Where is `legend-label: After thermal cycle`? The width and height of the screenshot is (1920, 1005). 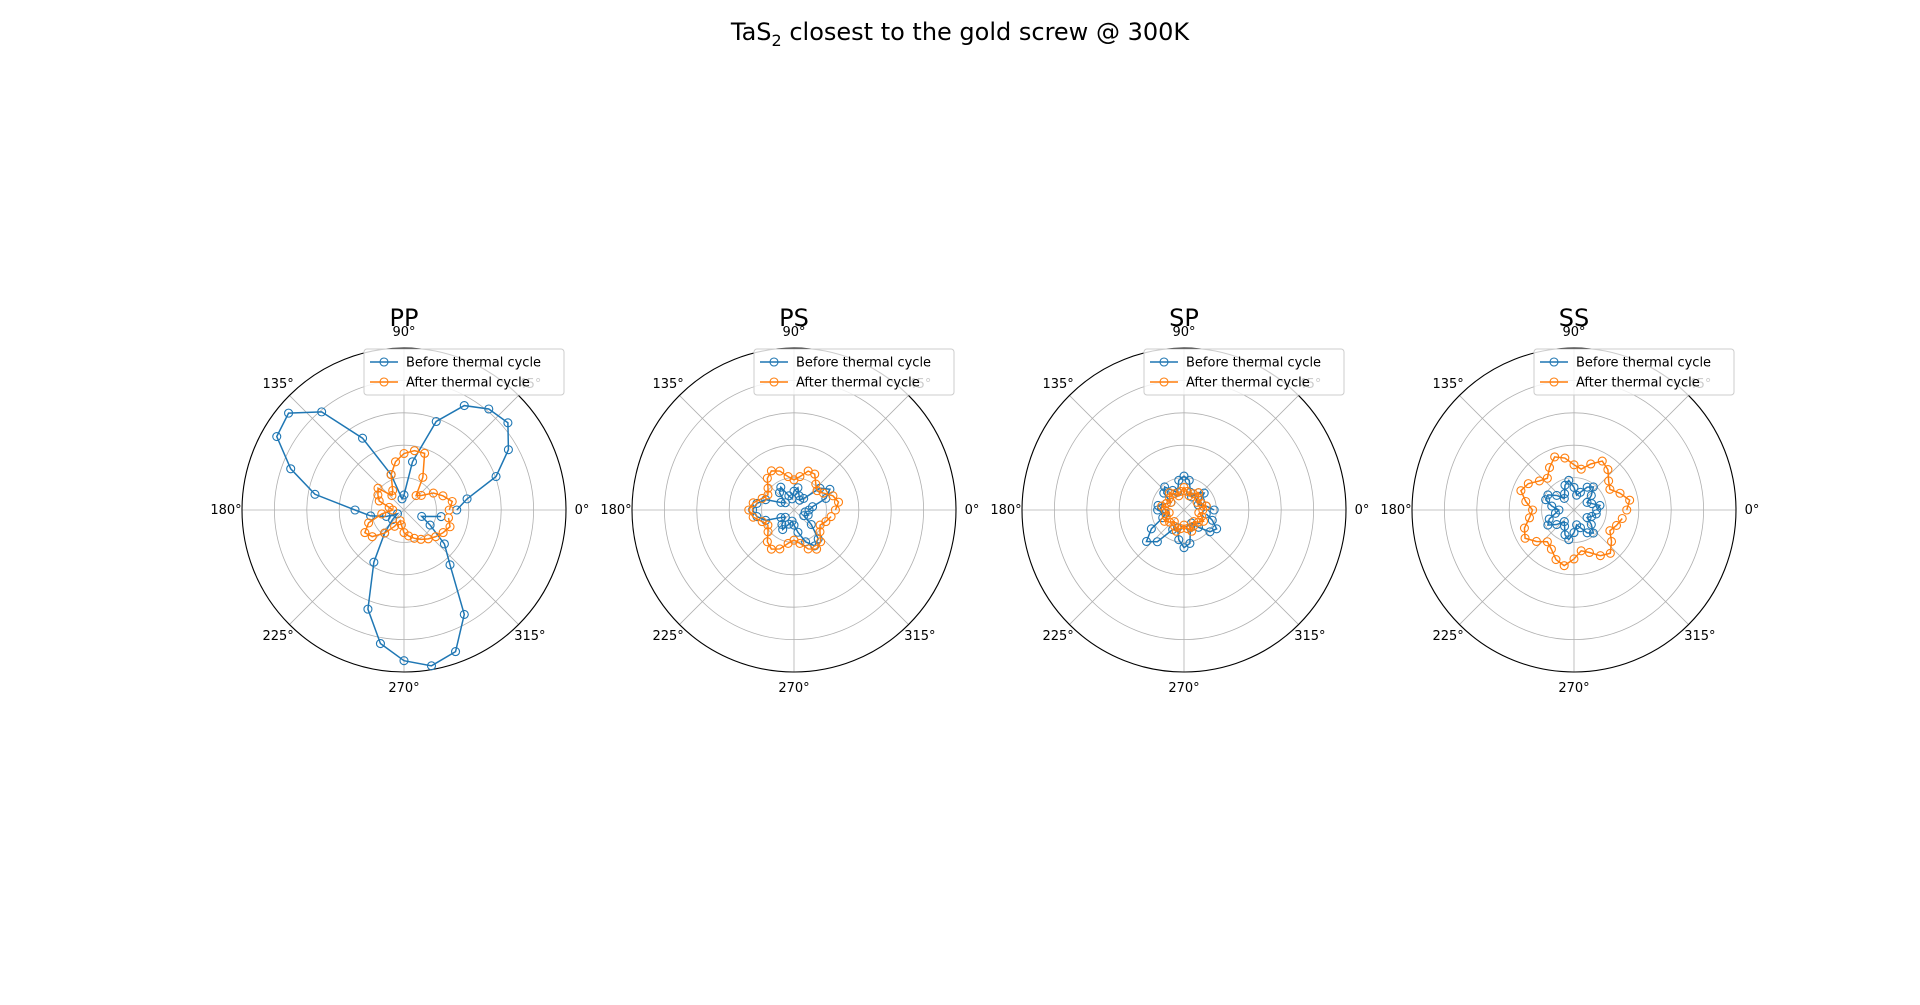
legend-label: After thermal cycle is located at coordinates (468, 383).